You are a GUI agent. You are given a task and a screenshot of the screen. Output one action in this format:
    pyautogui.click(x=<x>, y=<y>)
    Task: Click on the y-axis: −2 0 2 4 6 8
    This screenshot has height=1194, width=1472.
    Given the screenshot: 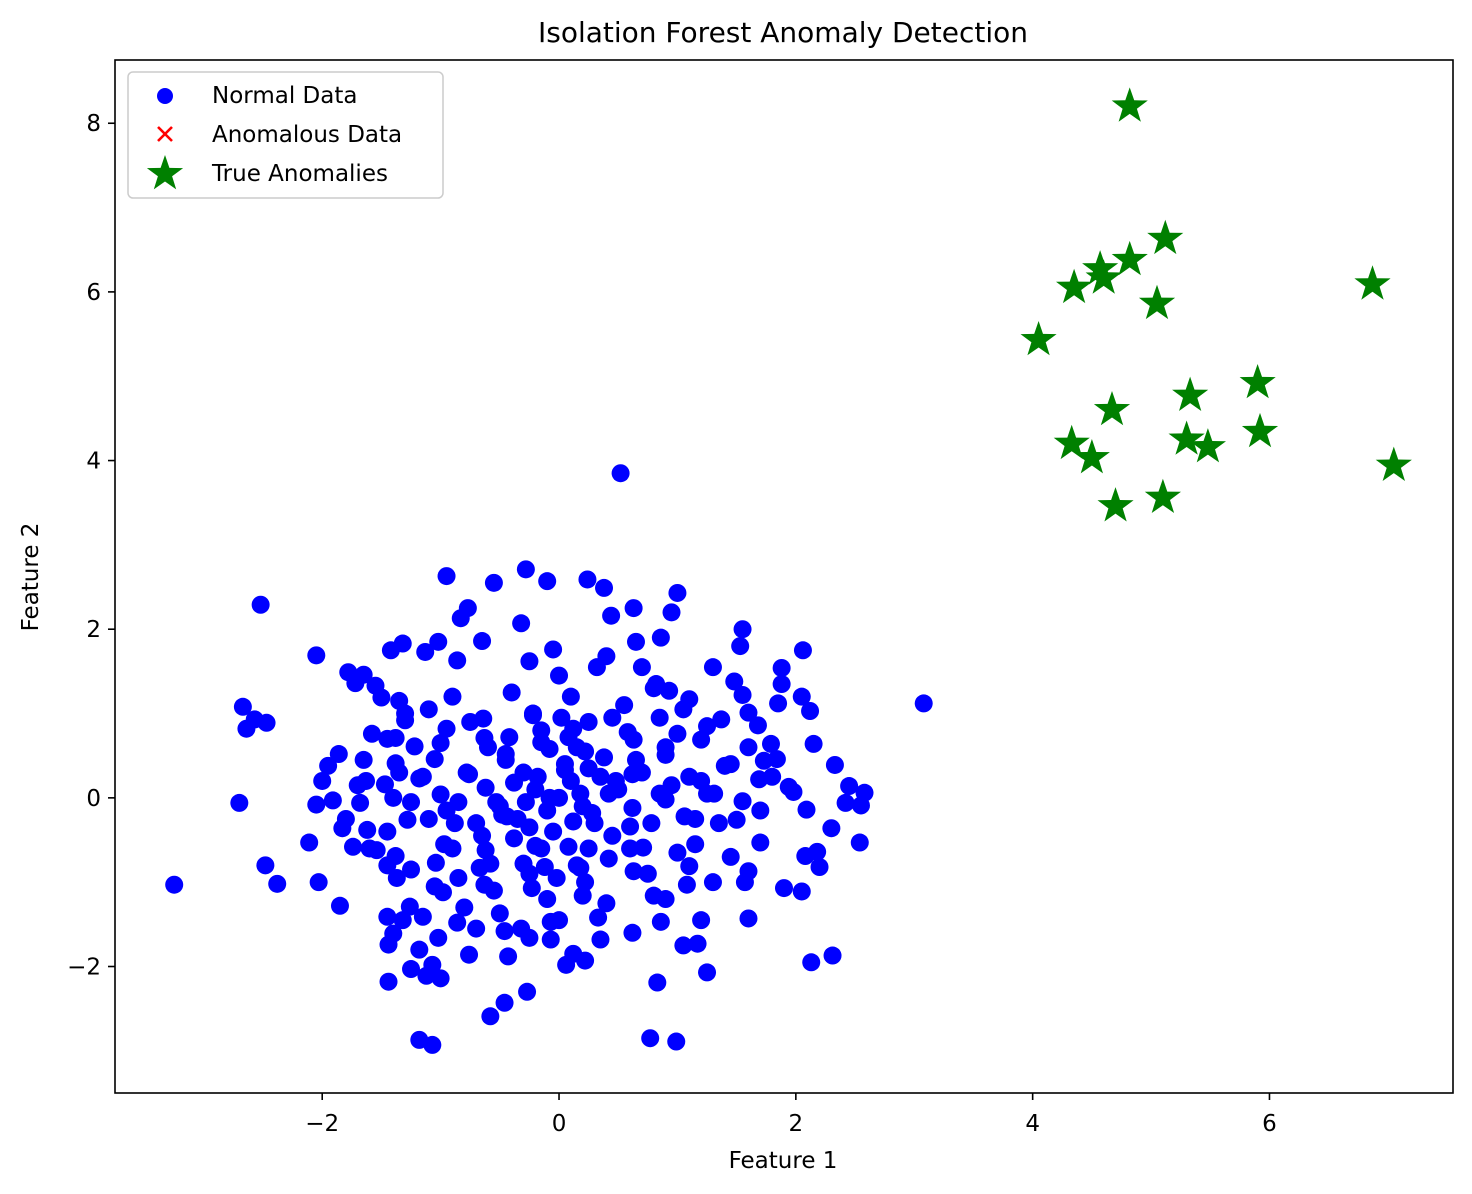 What is the action you would take?
    pyautogui.click(x=91, y=546)
    